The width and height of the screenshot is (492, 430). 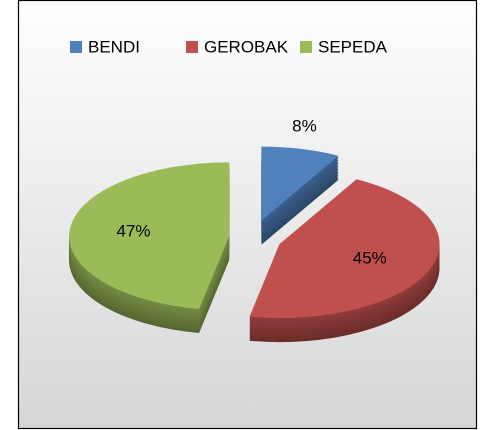 What do you see at coordinates (304, 126) in the screenshot?
I see `data-label: 8%` at bounding box center [304, 126].